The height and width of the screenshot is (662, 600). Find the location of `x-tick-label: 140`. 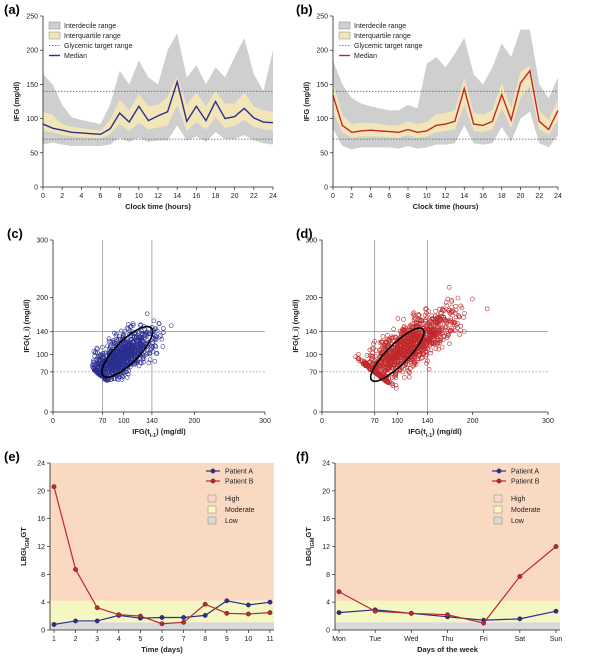

x-tick-label: 140 is located at coordinates (428, 421).